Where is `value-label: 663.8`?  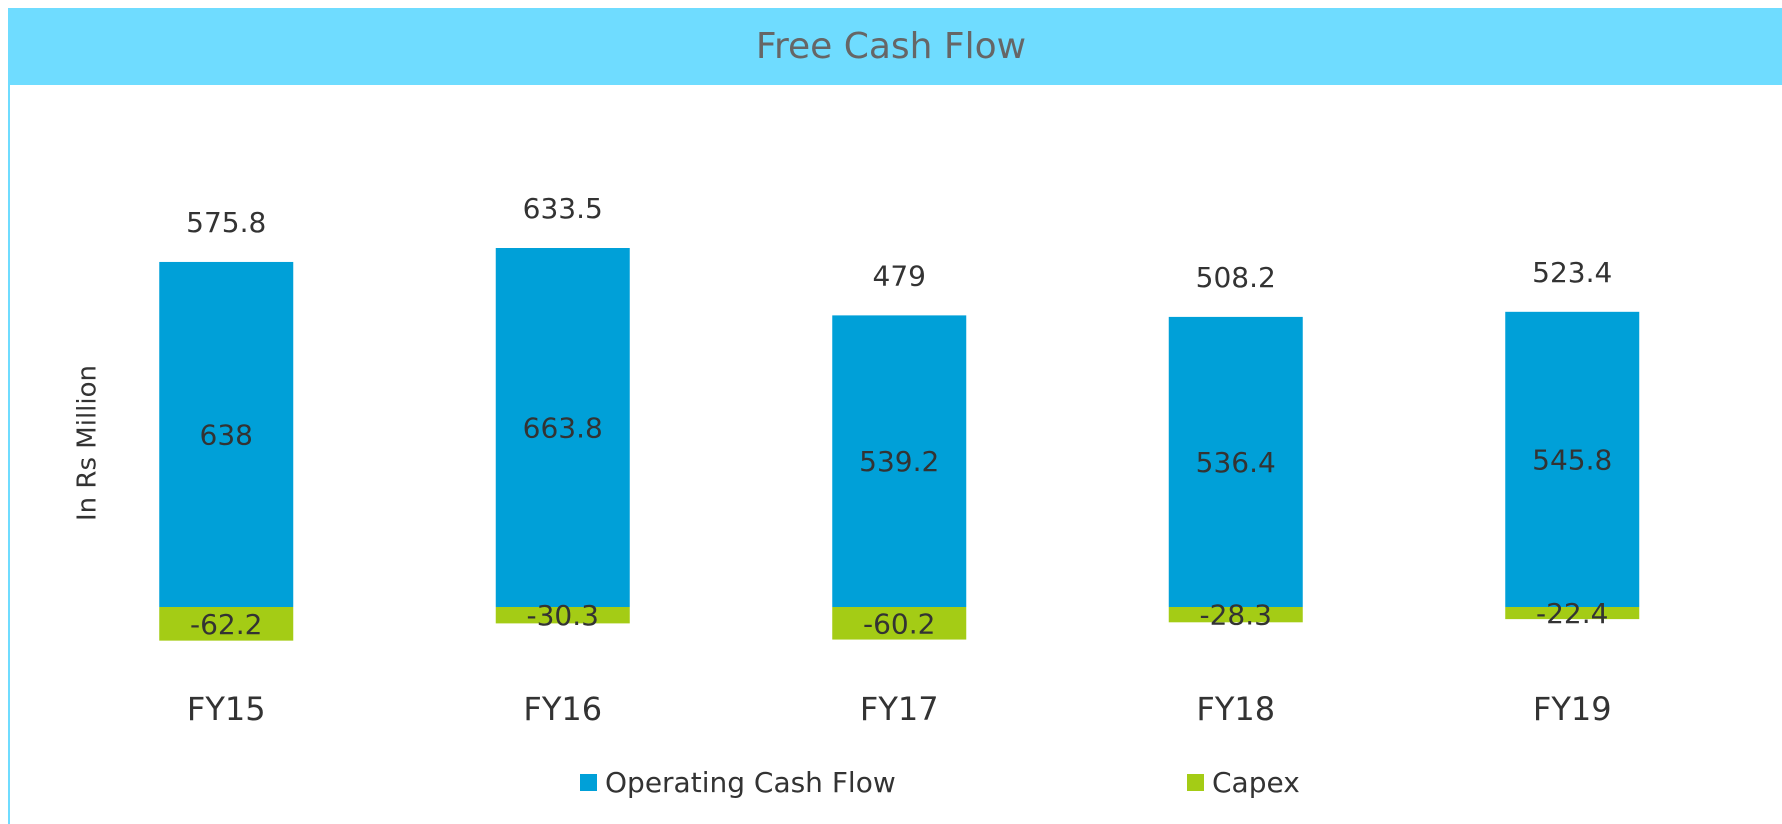
value-label: 663.8 is located at coordinates (563, 428).